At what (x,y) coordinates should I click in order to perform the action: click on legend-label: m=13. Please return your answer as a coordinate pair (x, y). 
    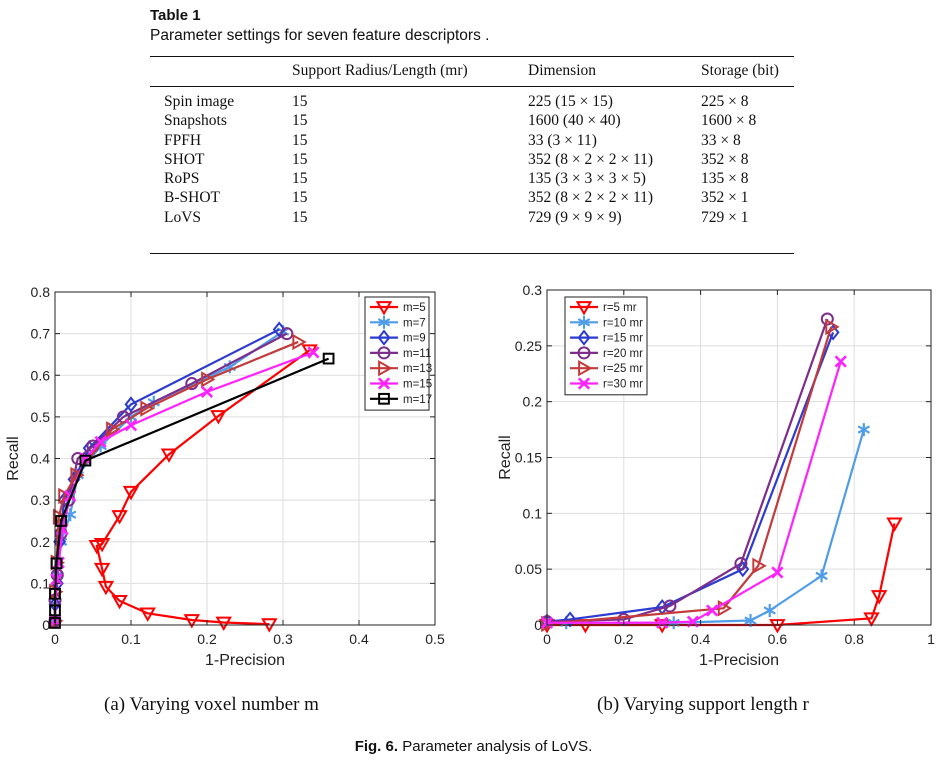
    Looking at the image, I should click on (417, 369).